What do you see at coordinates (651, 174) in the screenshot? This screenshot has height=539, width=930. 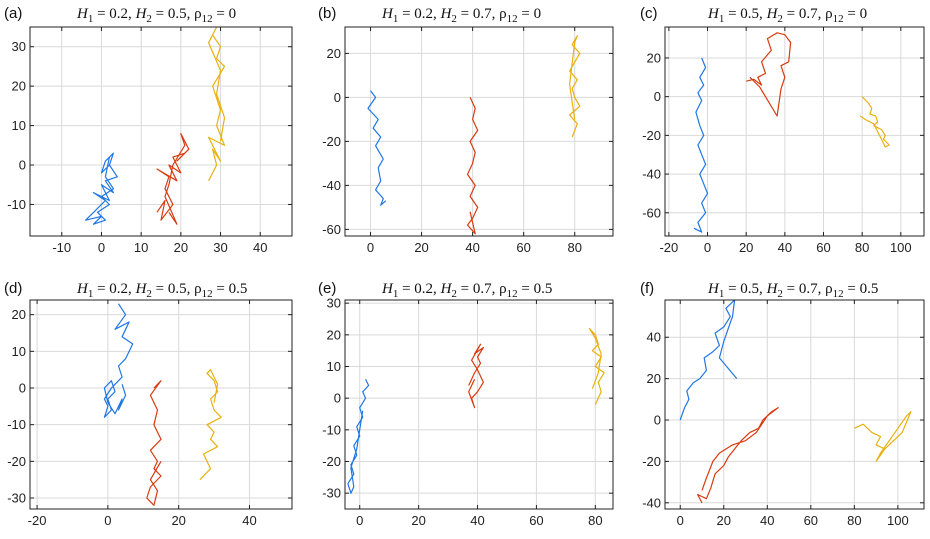 I see `y-tick-label: -40` at bounding box center [651, 174].